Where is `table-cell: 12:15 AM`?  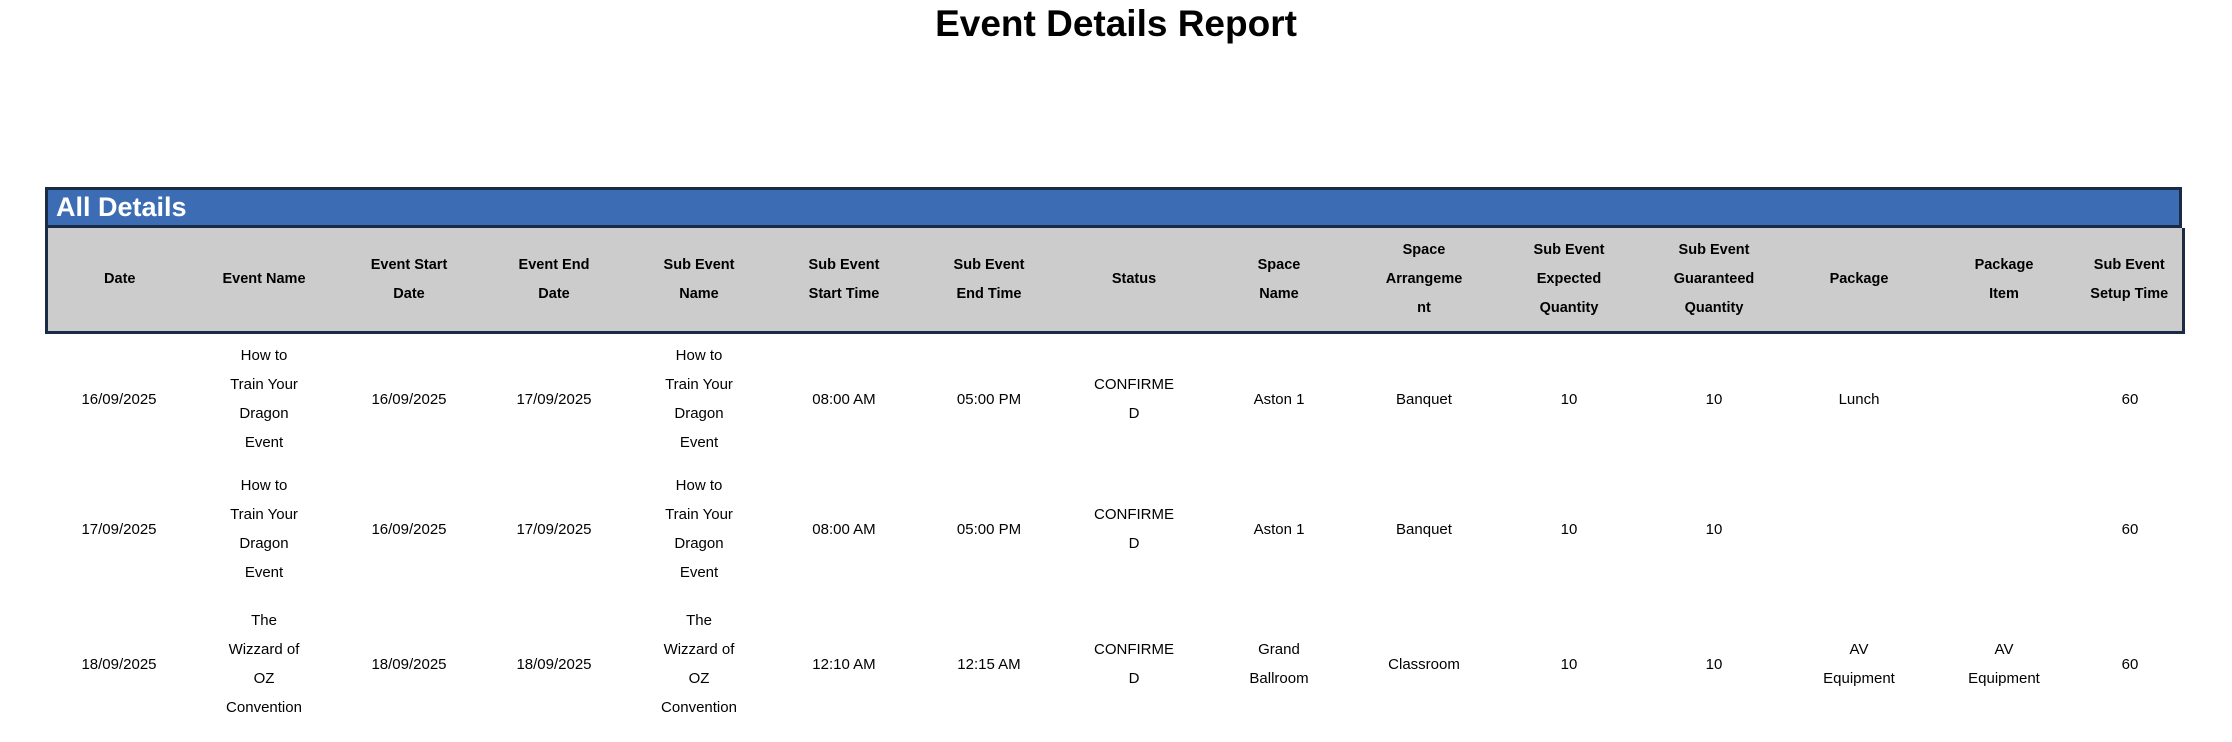
table-cell: 12:15 AM is located at coordinates (989, 664).